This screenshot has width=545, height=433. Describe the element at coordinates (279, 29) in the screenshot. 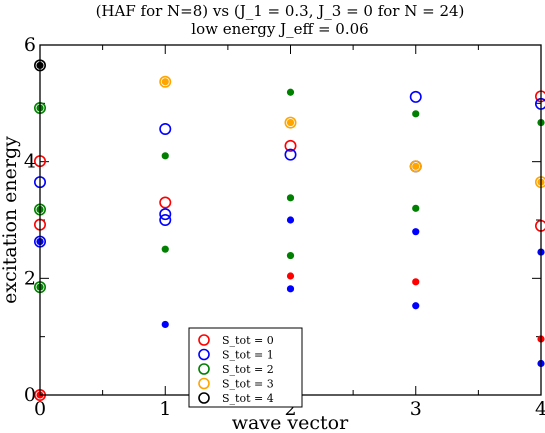

I see `chart-subtitle: low energy J_eff = 0.06` at that location.